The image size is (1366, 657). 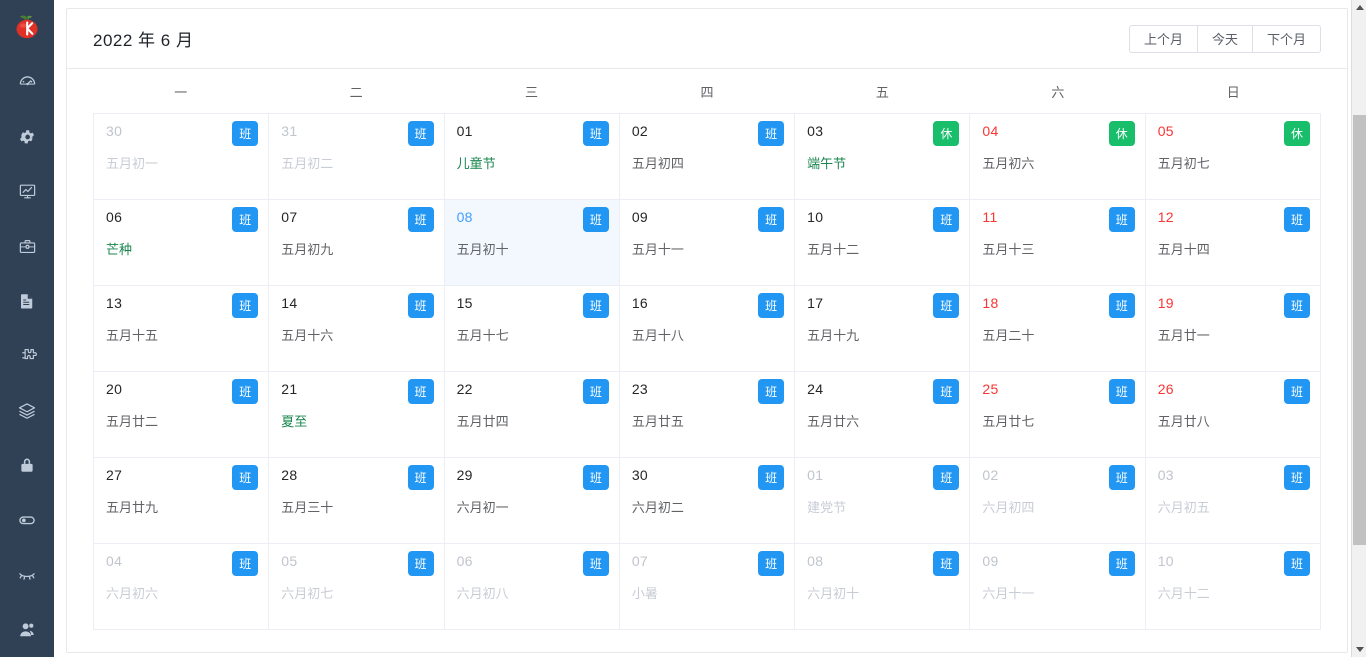 I want to click on calendar-day-cell: 24 班五月廿六, so click(x=883, y=415).